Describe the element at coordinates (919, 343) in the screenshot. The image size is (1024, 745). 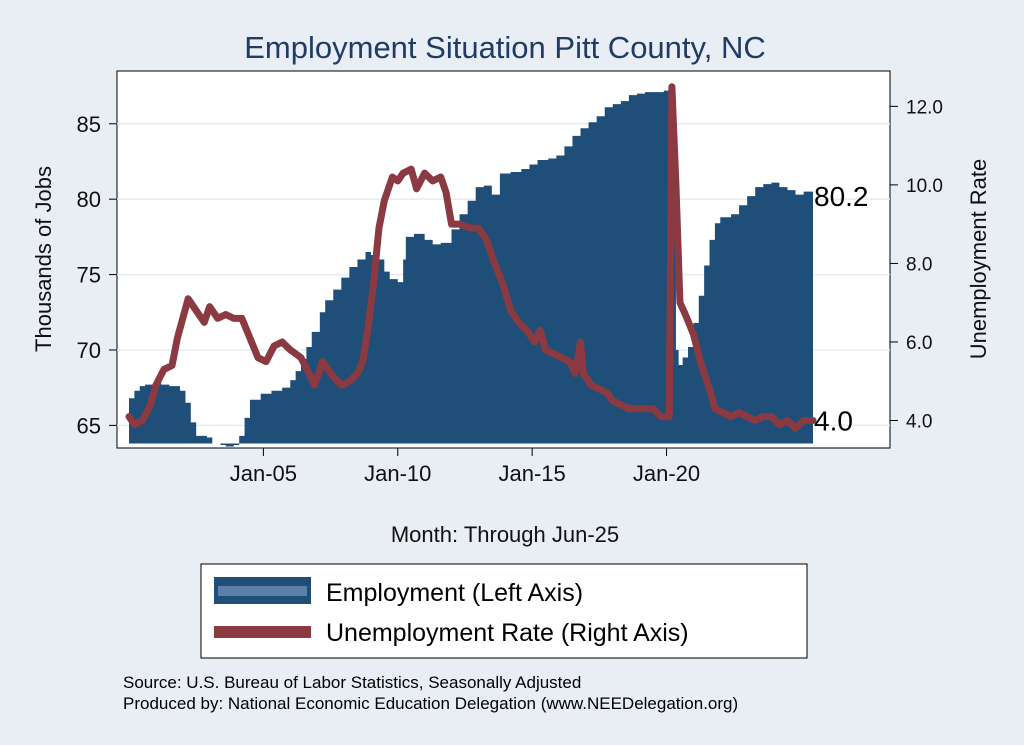
I see `right-tick-label: 6.0` at that location.